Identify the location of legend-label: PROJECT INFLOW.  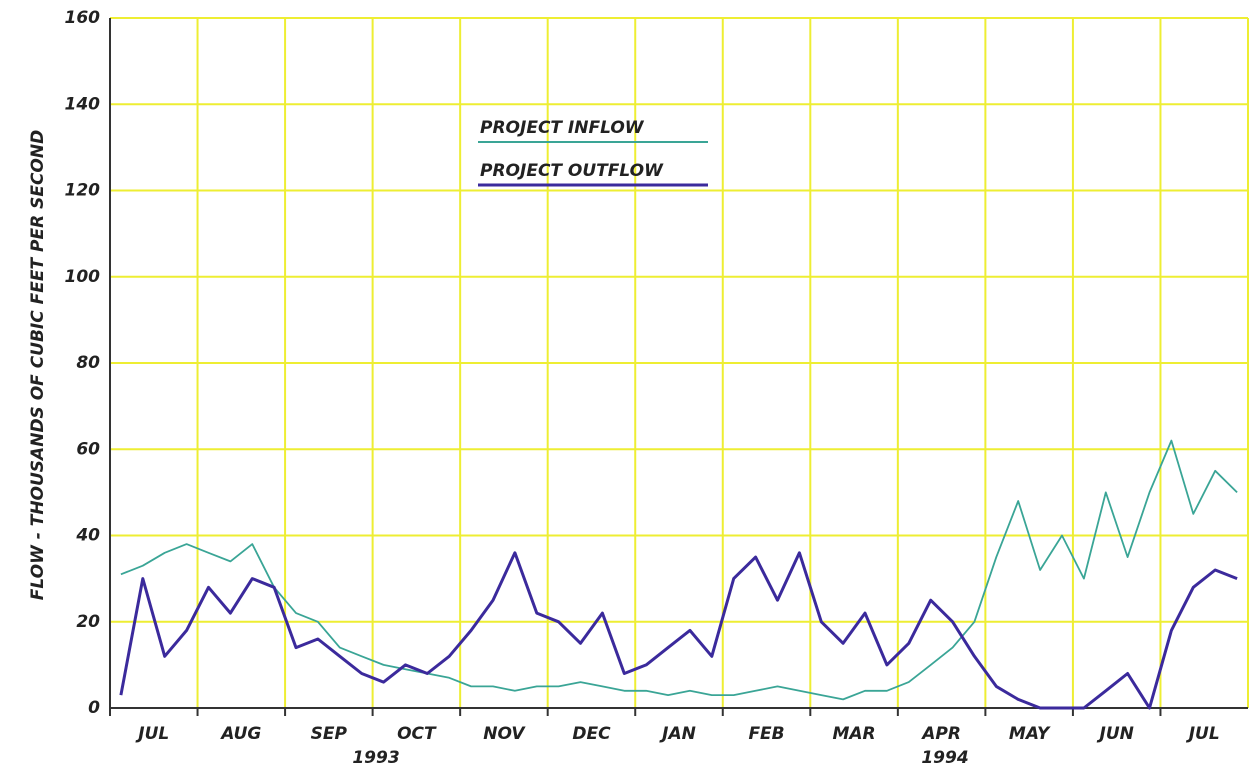
(562, 128).